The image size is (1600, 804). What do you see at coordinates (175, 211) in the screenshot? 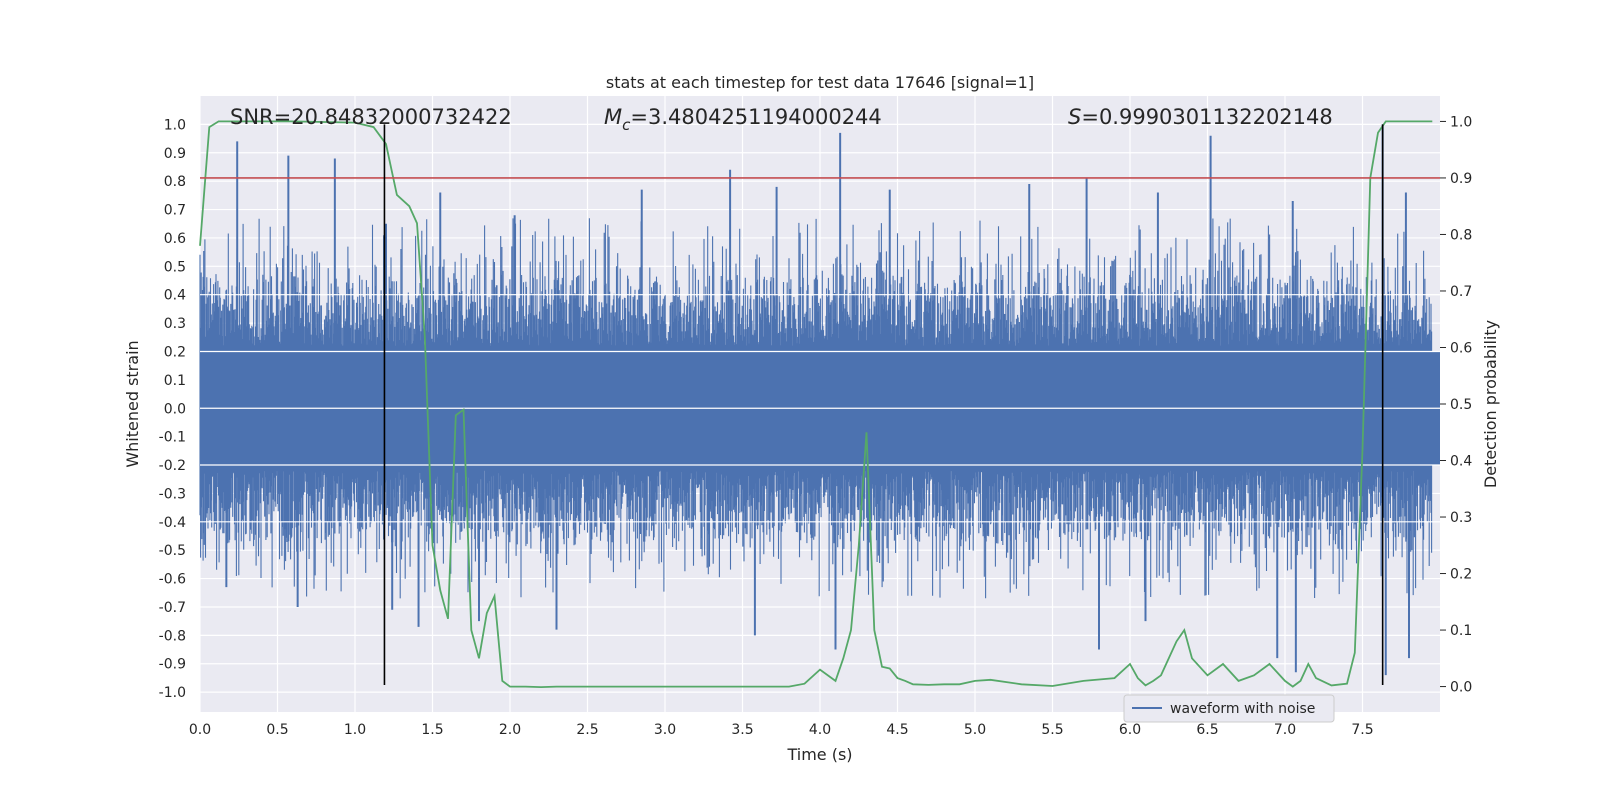
I see `y-tick-label: 0.7` at bounding box center [175, 211].